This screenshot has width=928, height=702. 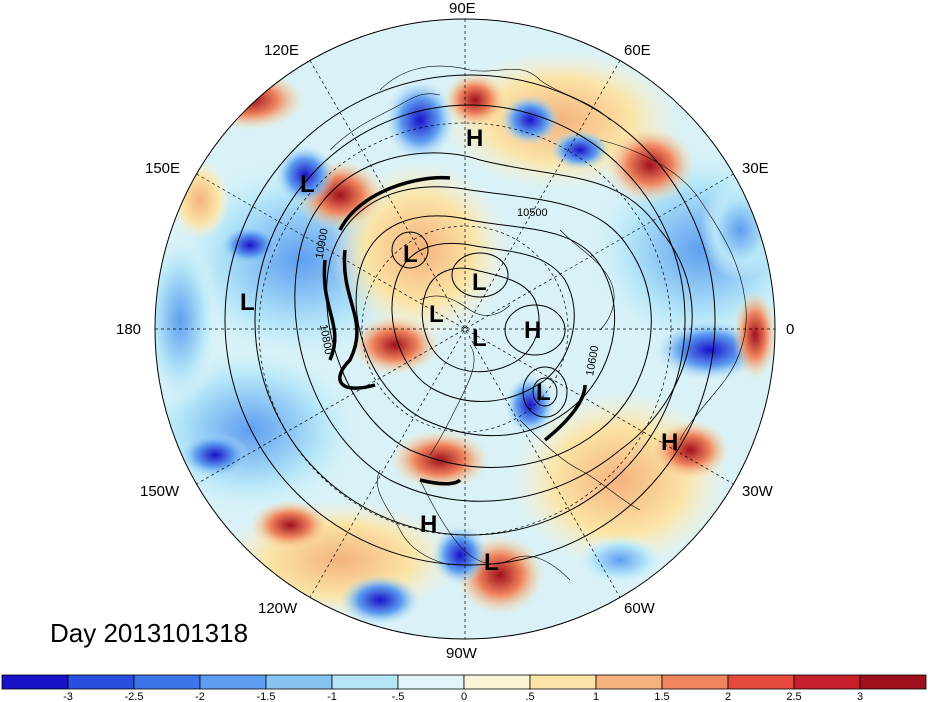 What do you see at coordinates (529, 696) in the screenshot?
I see `colorbar-tick-label: .5` at bounding box center [529, 696].